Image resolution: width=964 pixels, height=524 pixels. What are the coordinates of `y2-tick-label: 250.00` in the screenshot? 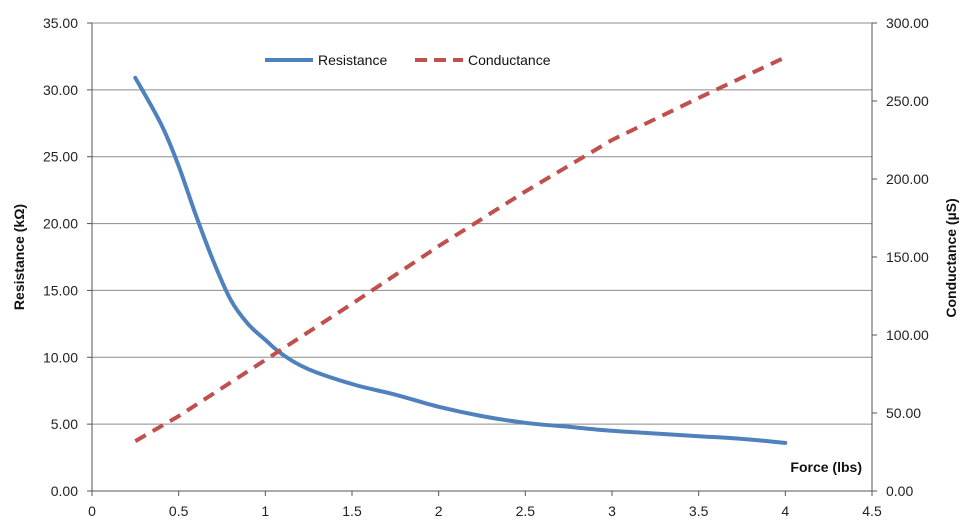 It's located at (907, 101).